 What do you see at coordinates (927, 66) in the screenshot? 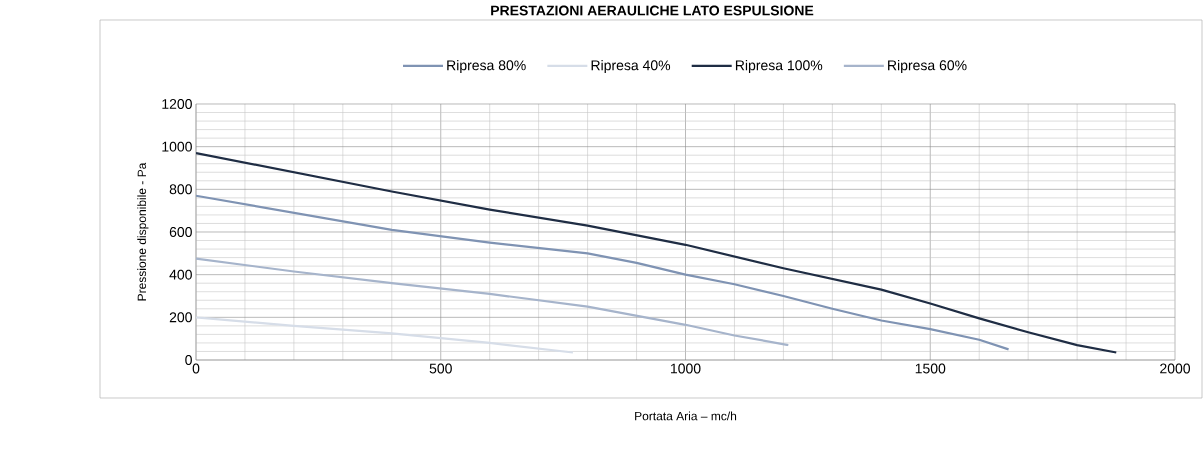
I see `legend-label: Ripresa 60%` at bounding box center [927, 66].